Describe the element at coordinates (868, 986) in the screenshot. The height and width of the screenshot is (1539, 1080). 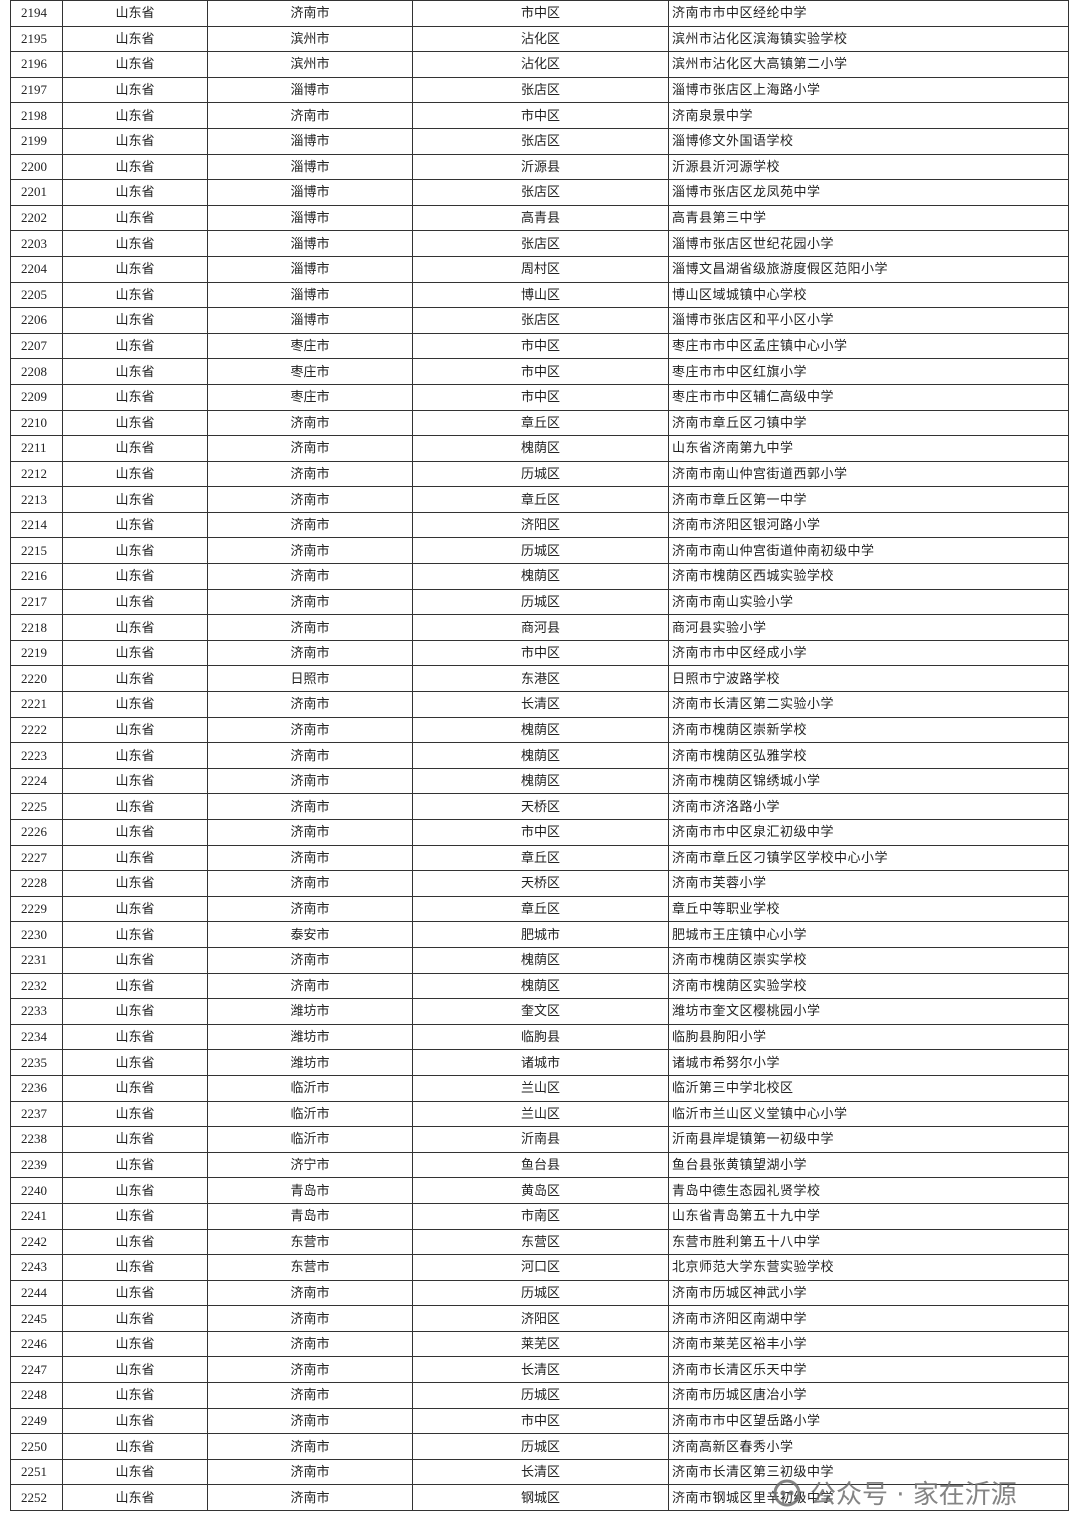
I see `school-name: 济南市槐荫区实验学校` at that location.